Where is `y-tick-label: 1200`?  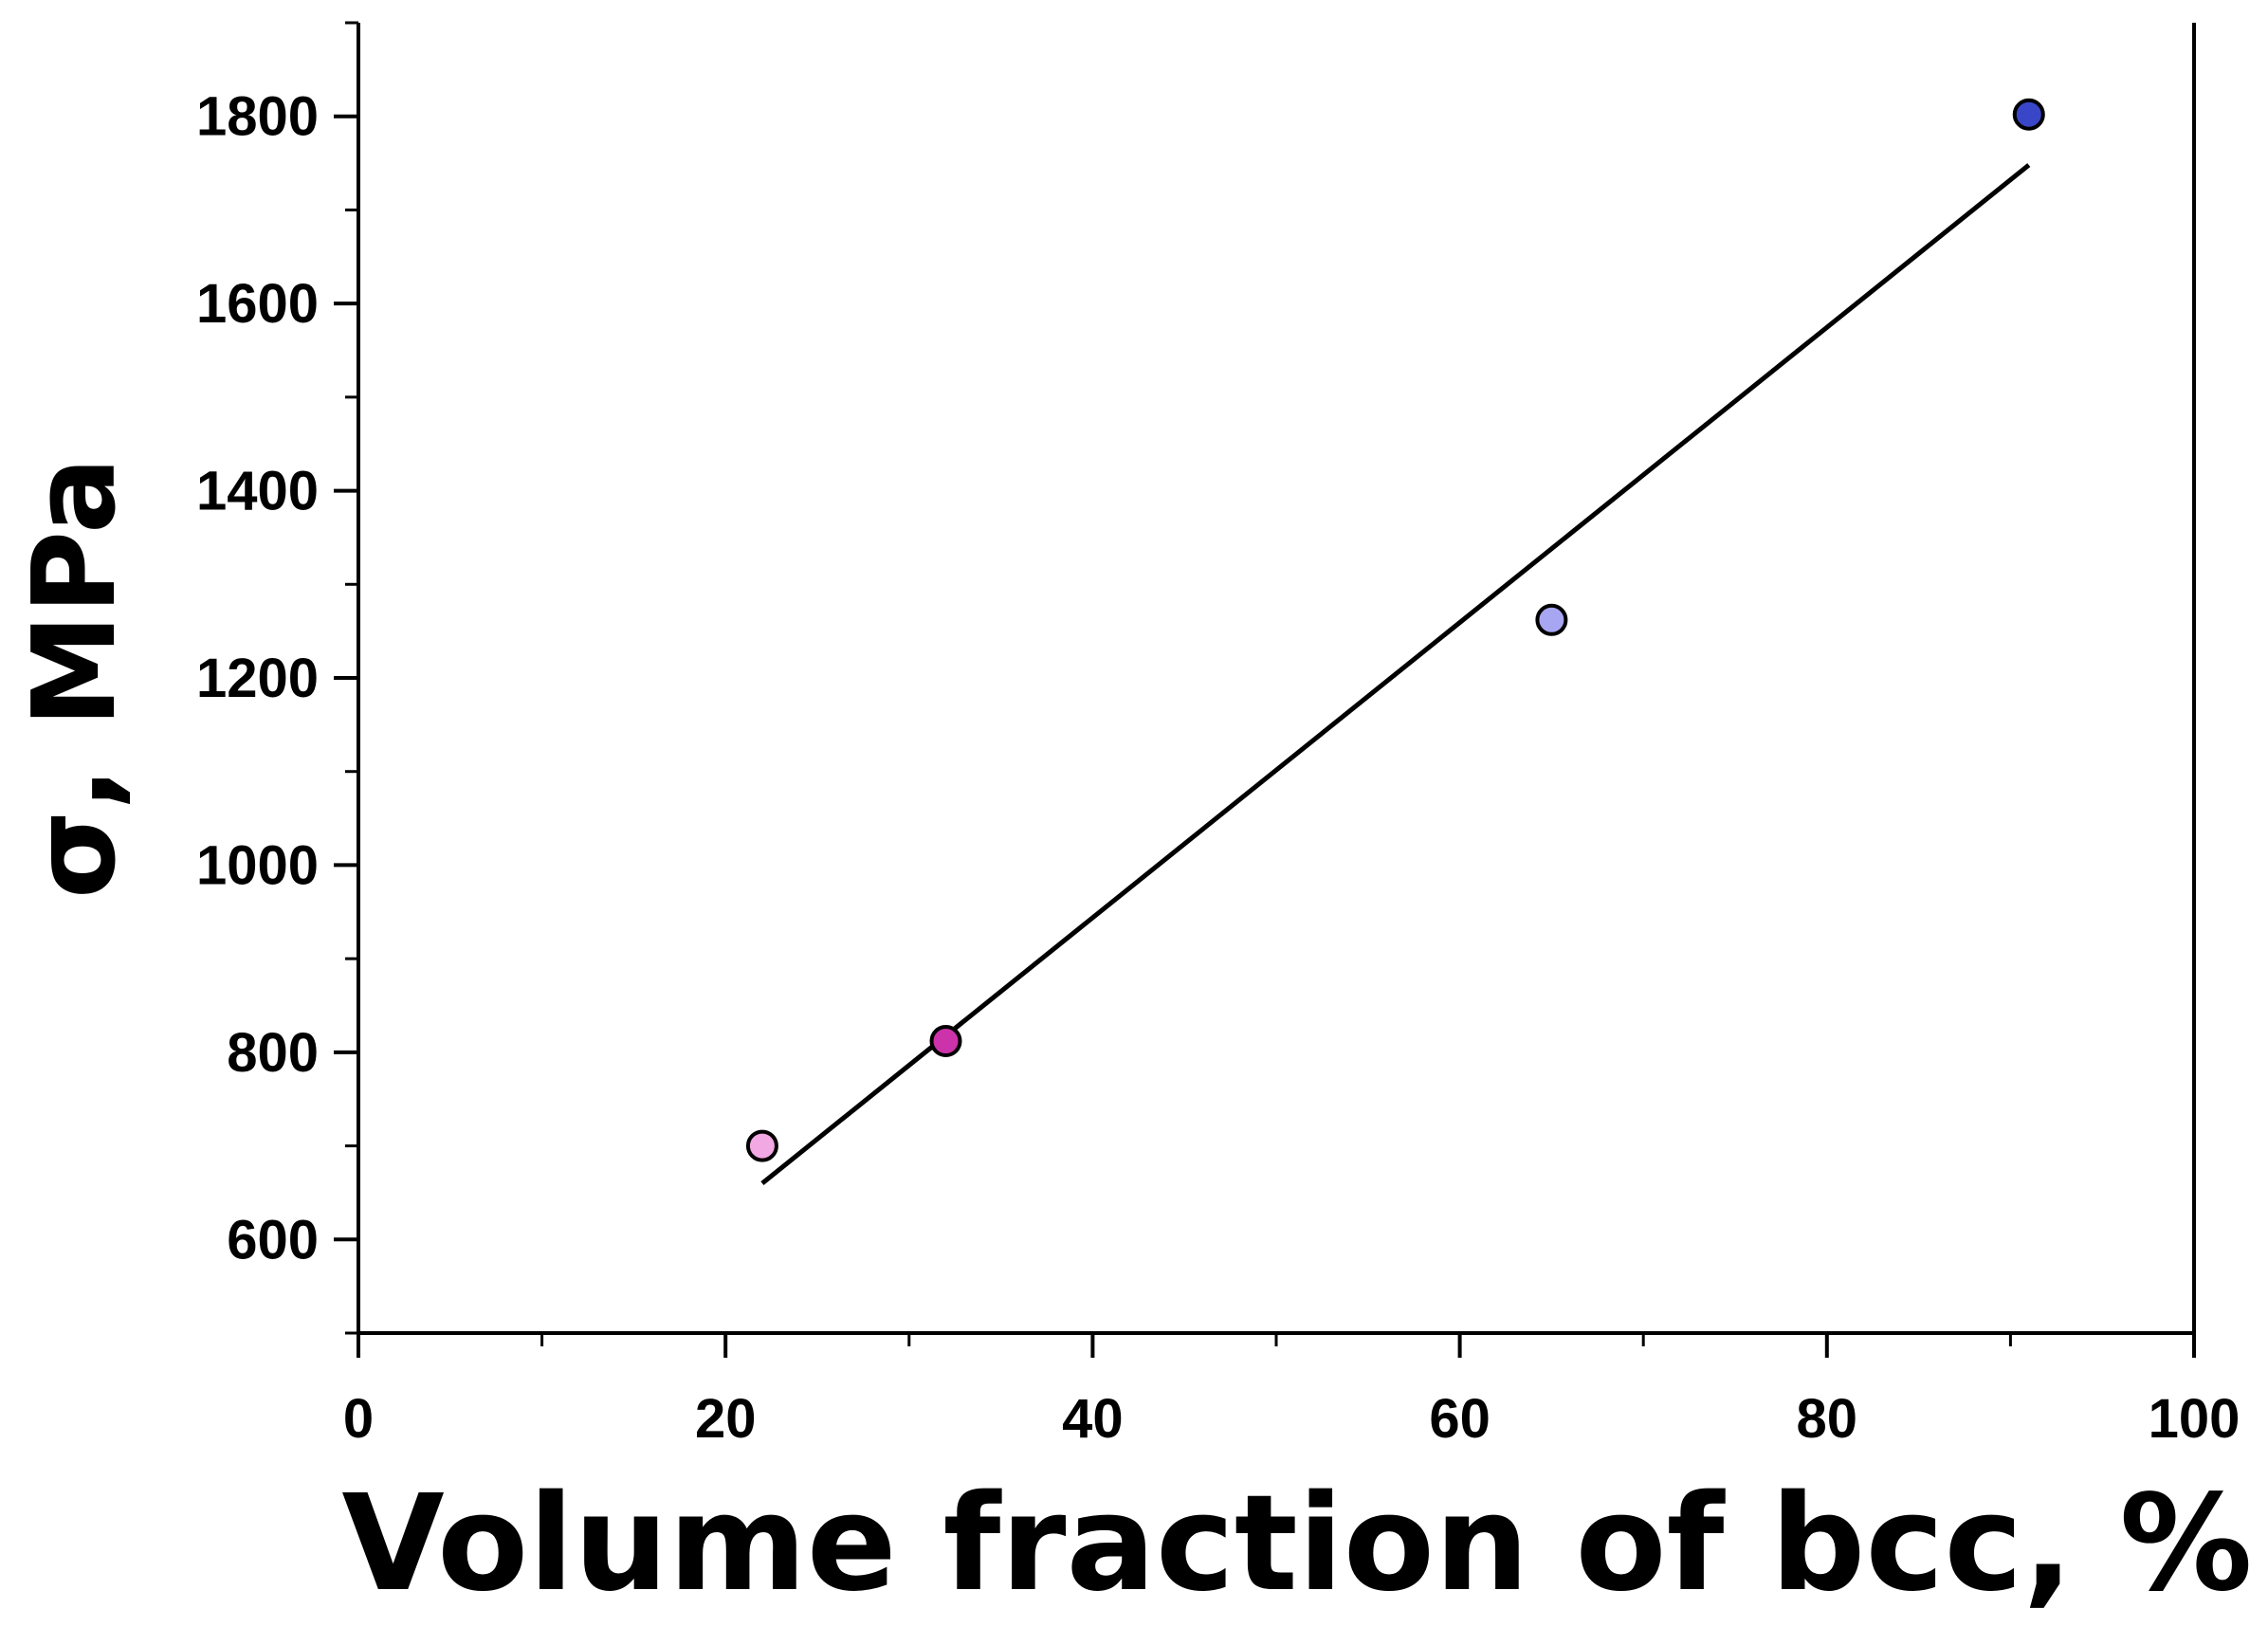 y-tick-label: 1200 is located at coordinates (257, 678).